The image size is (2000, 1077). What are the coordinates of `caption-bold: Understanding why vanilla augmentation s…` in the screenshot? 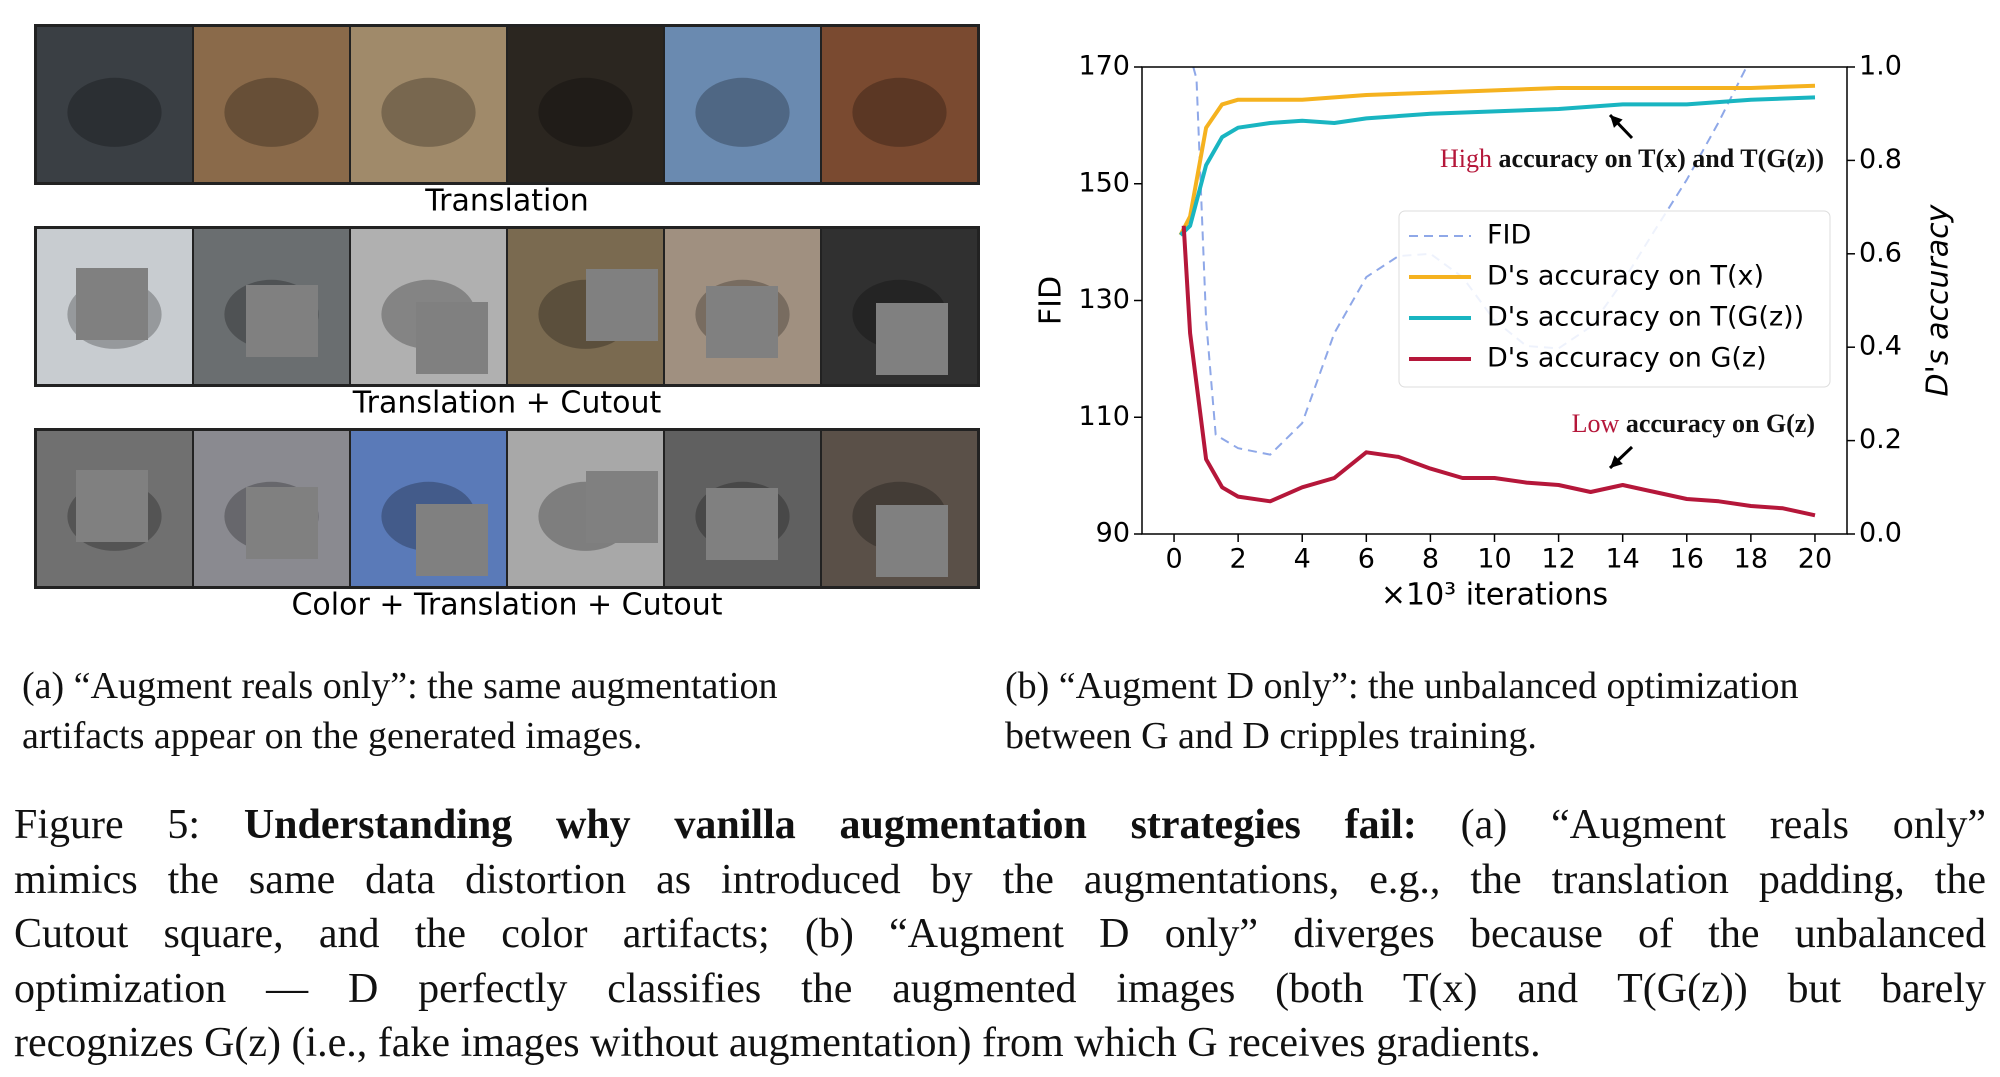 It's located at (830, 825).